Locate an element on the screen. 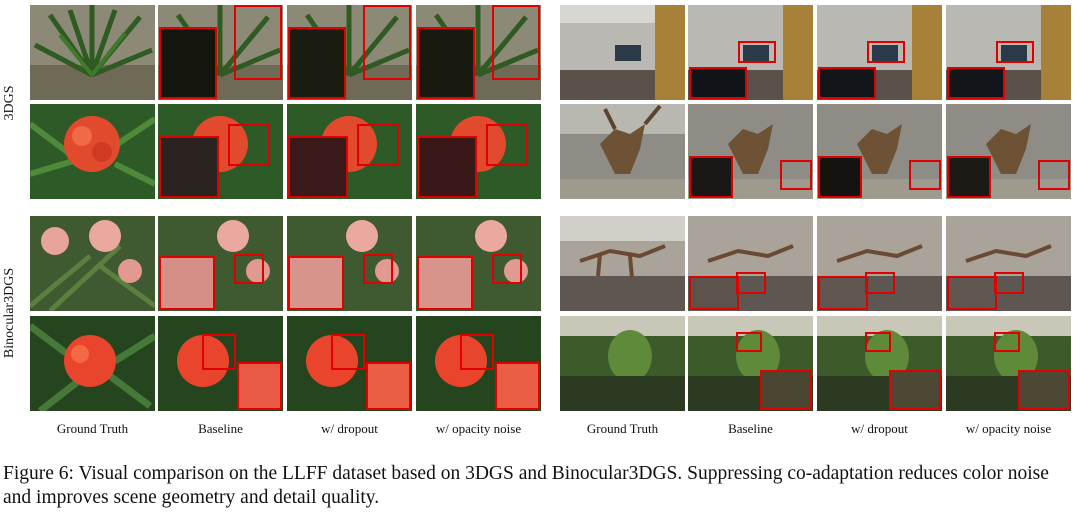  leaves-opacity-noise is located at coordinates (478, 363).